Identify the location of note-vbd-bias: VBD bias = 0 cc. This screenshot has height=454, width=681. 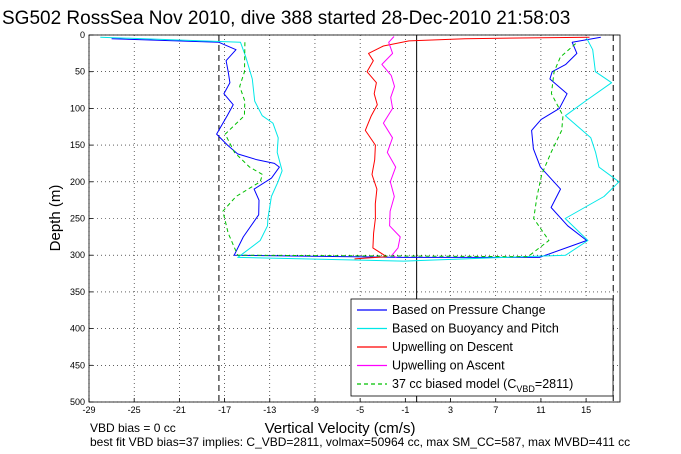
(133, 428).